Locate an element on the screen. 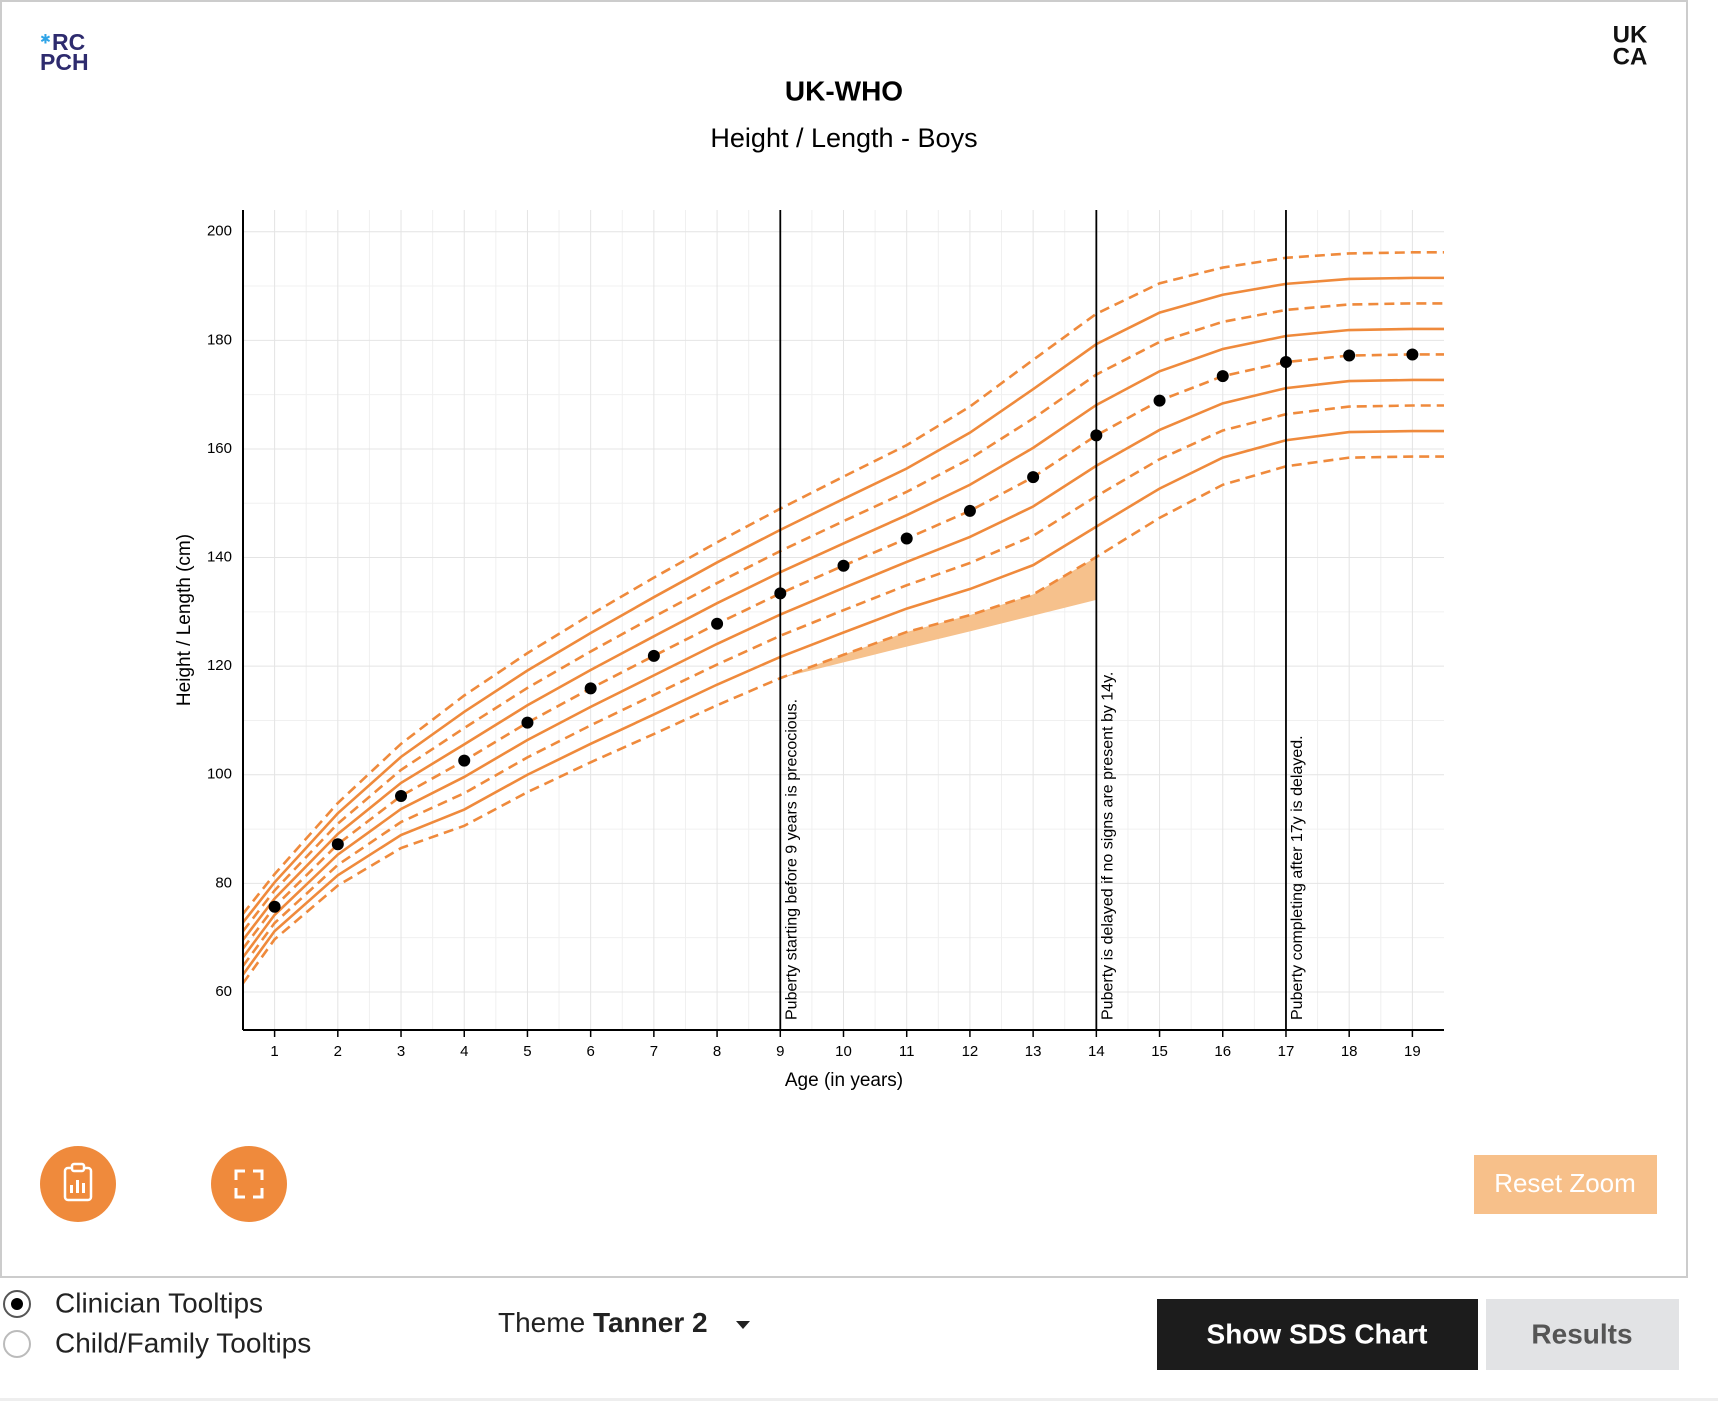 The width and height of the screenshot is (1718, 1408). chart-title: UK-WHO is located at coordinates (844, 90).